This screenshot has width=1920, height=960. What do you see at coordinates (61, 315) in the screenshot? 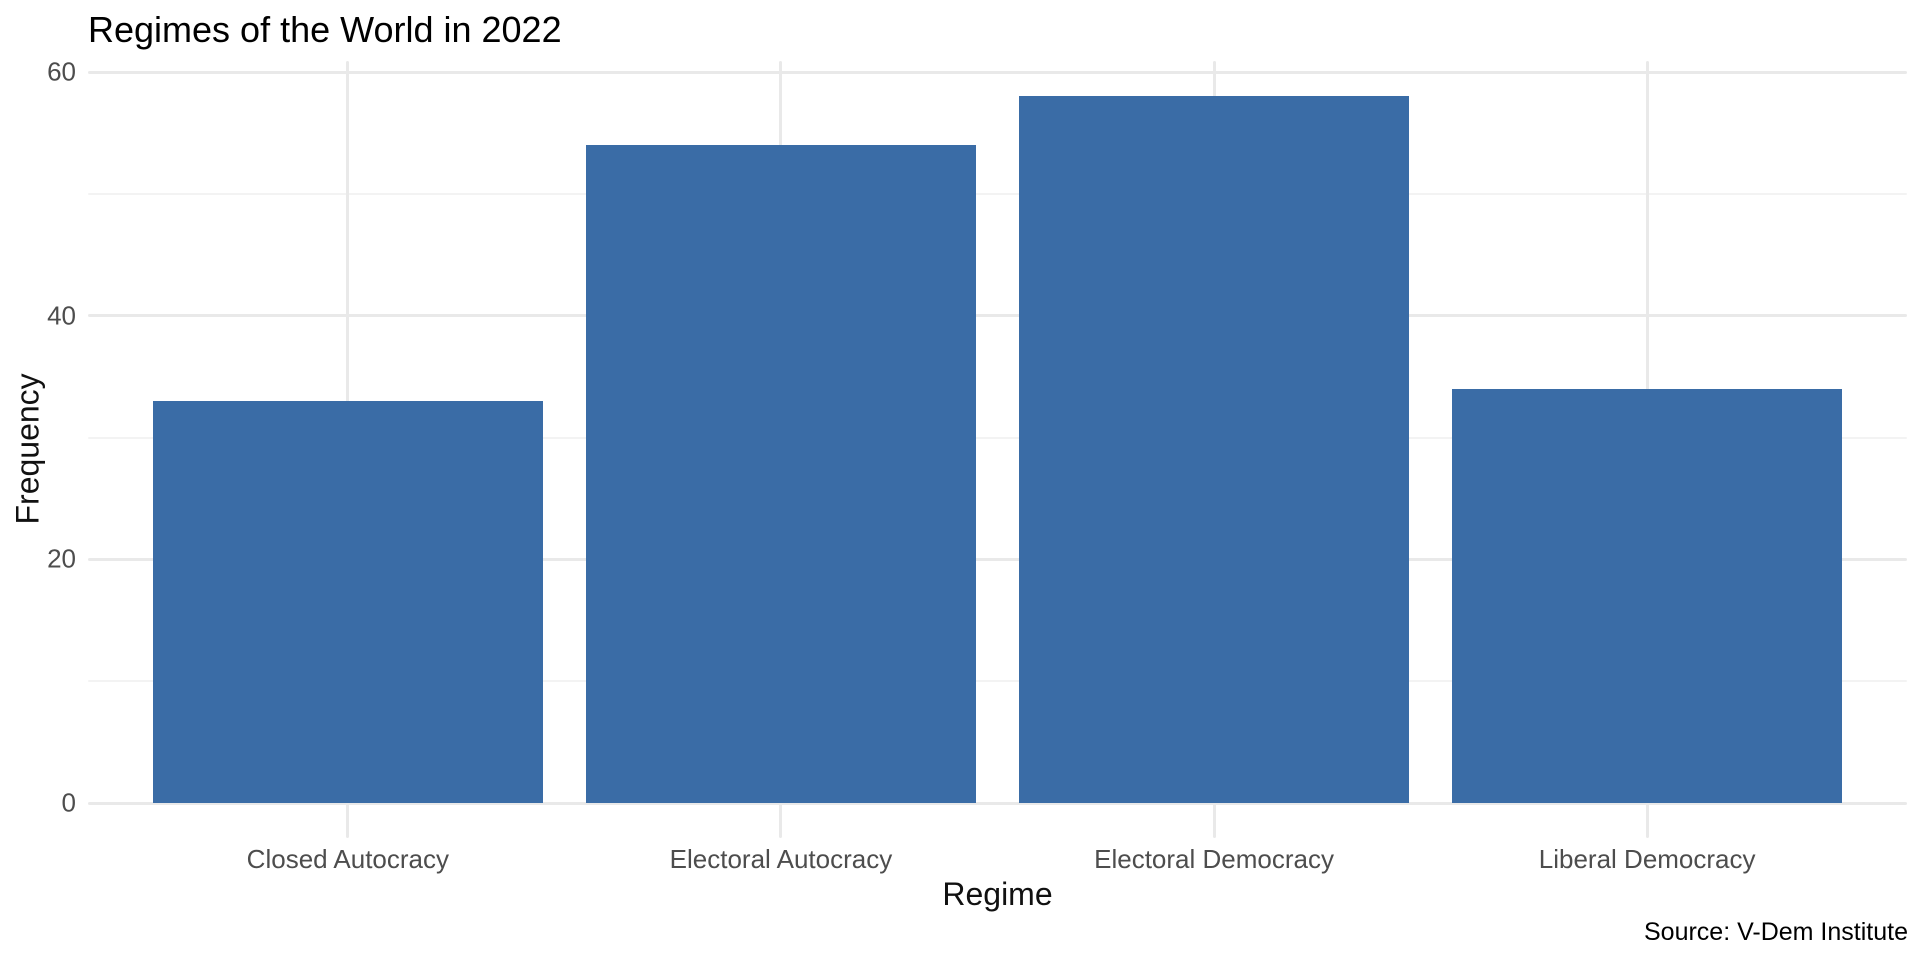
I see `y-tick-label-40: 40` at bounding box center [61, 315].